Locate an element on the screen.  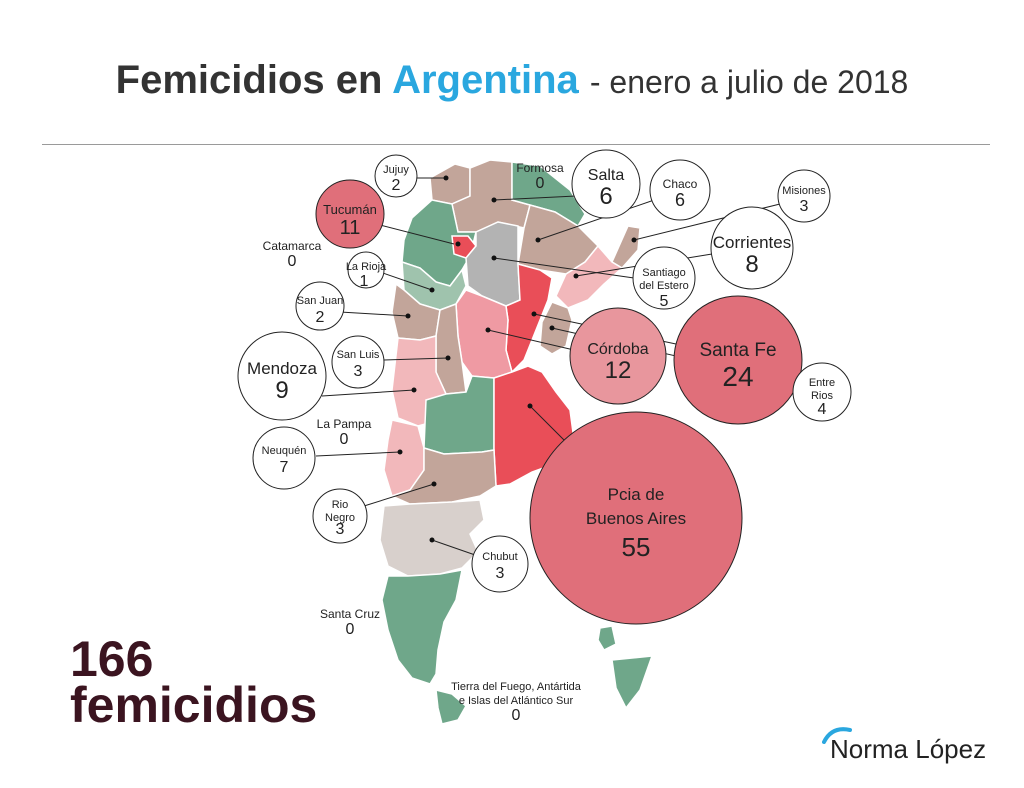
bubble-cordoba is located at coordinates (618, 356).